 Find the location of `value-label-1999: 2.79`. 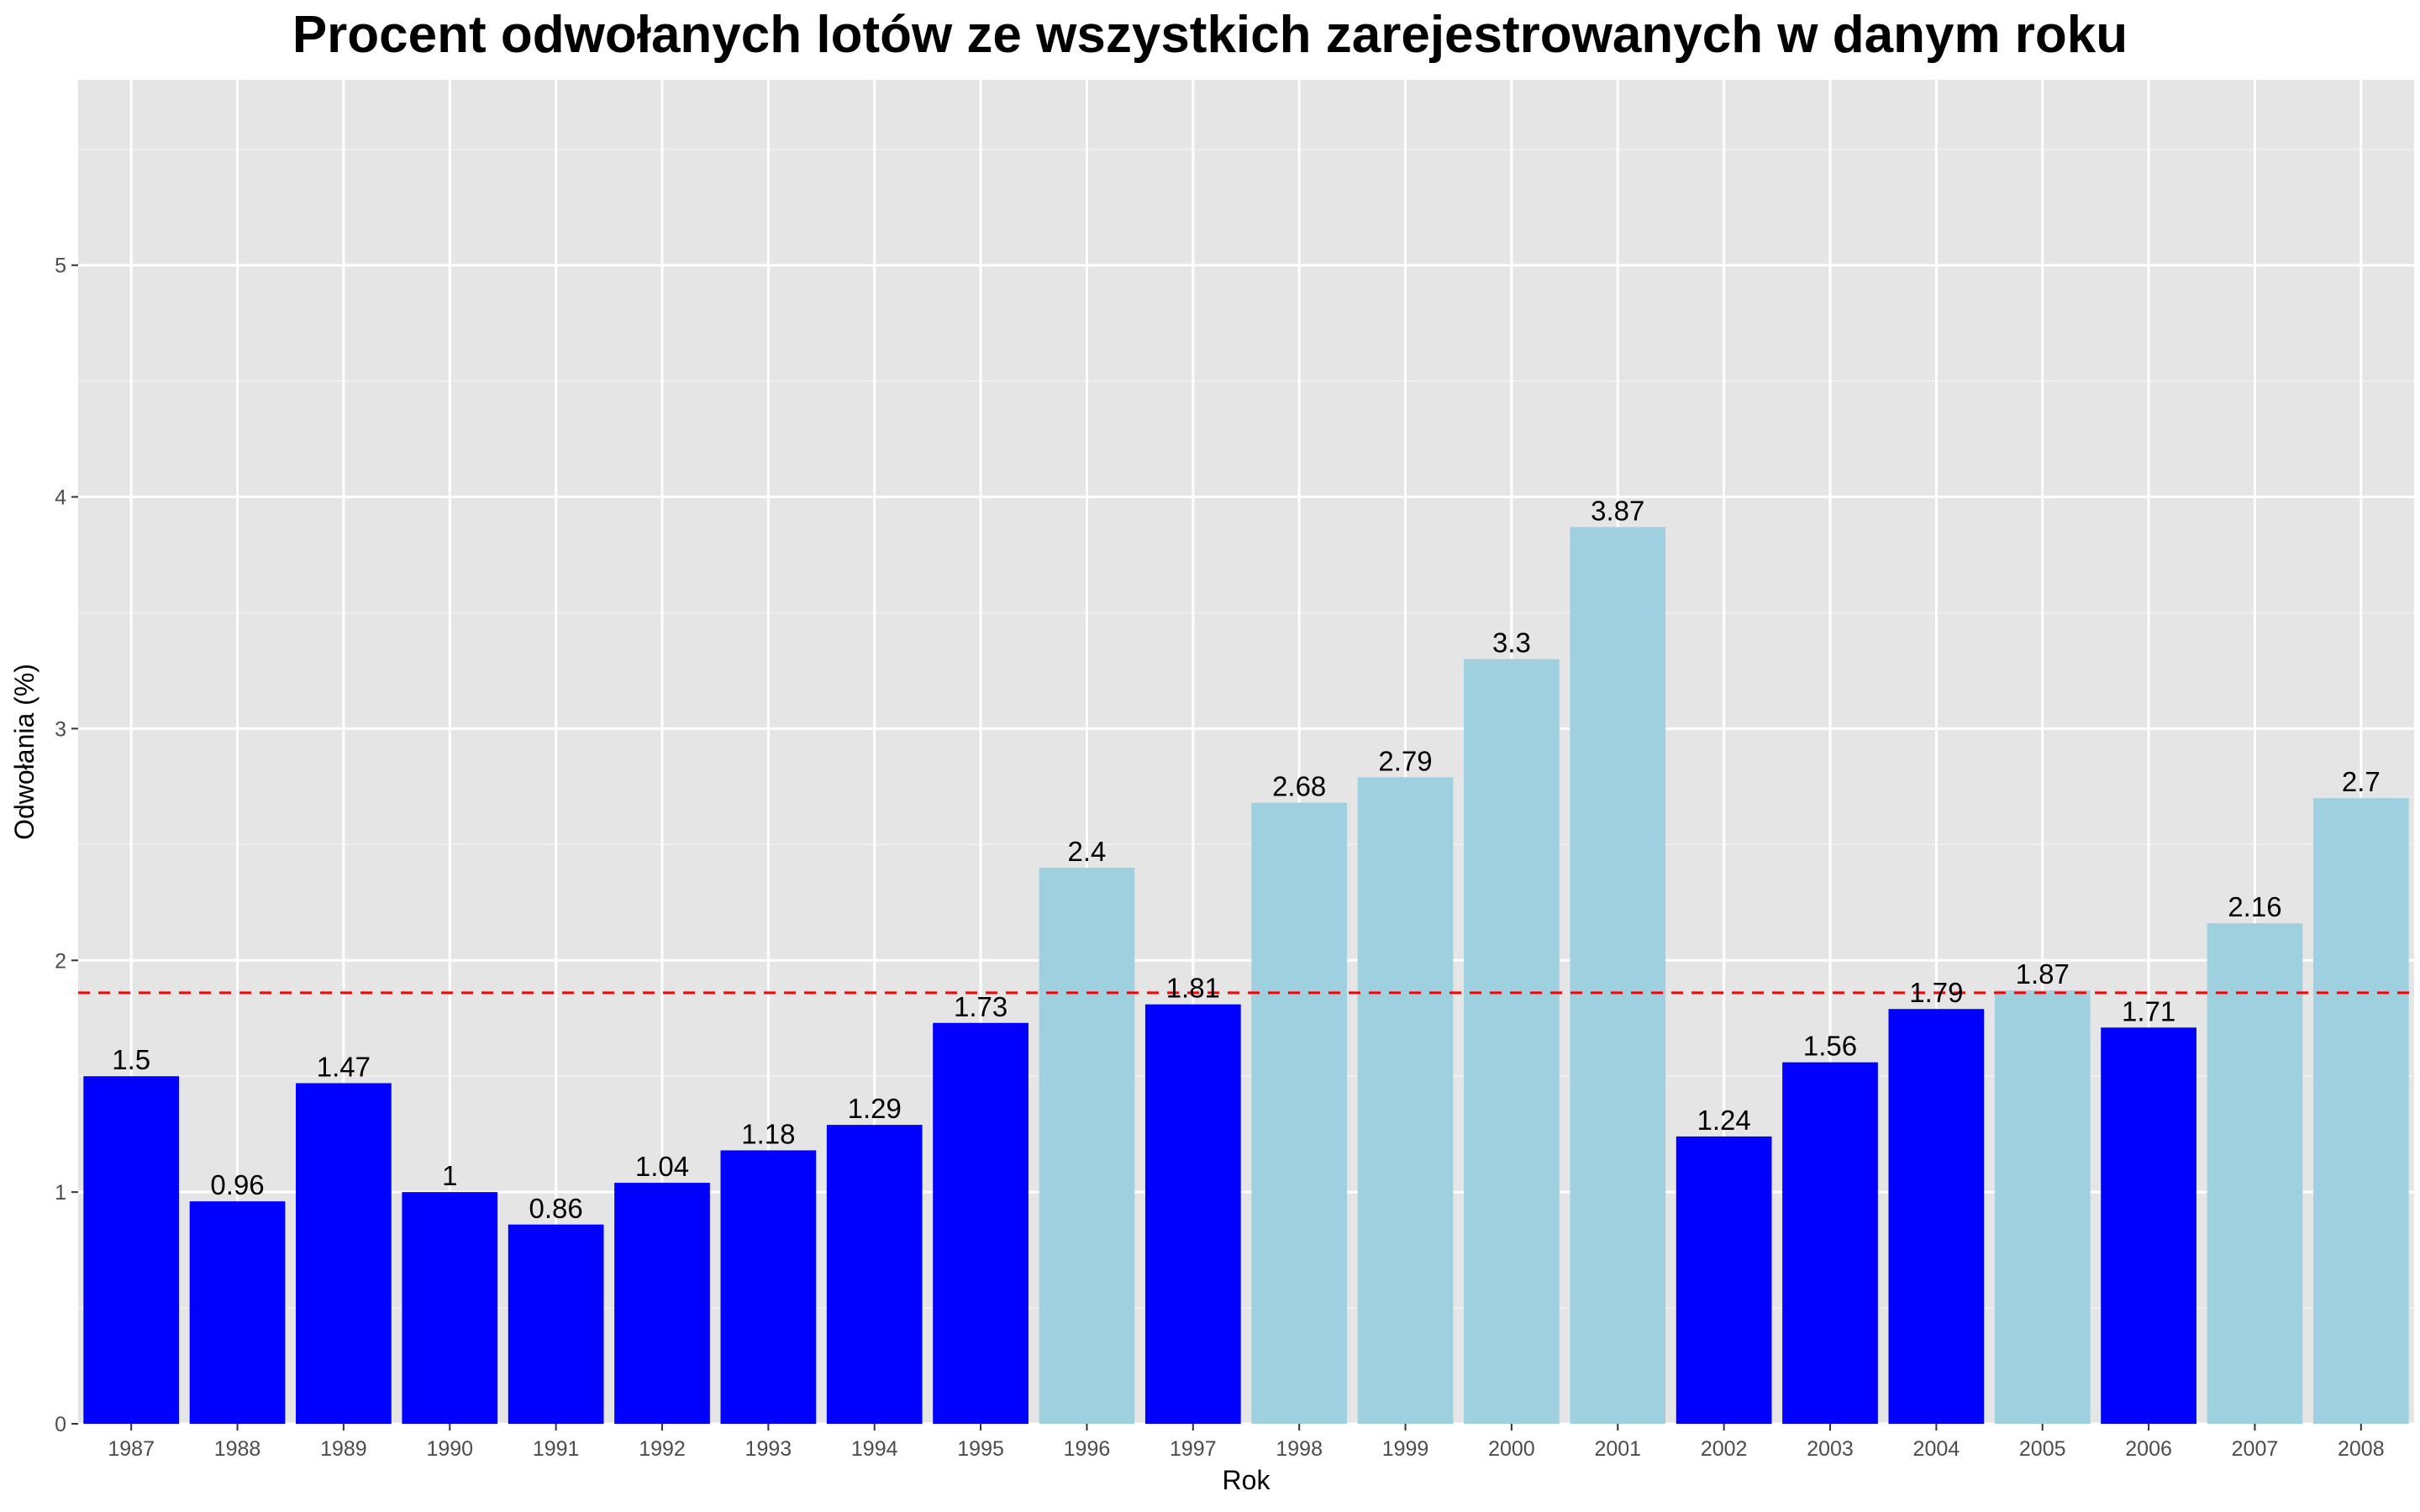

value-label-1999: 2.79 is located at coordinates (1405, 760).